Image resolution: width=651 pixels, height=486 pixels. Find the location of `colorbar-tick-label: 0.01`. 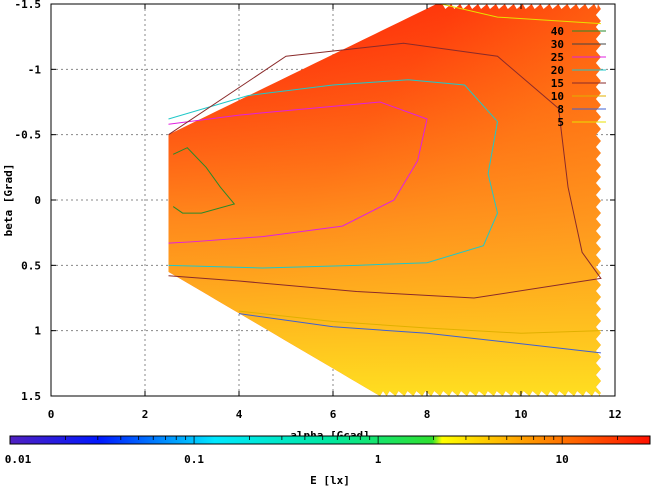

colorbar-tick-label: 0.01 is located at coordinates (18, 459).